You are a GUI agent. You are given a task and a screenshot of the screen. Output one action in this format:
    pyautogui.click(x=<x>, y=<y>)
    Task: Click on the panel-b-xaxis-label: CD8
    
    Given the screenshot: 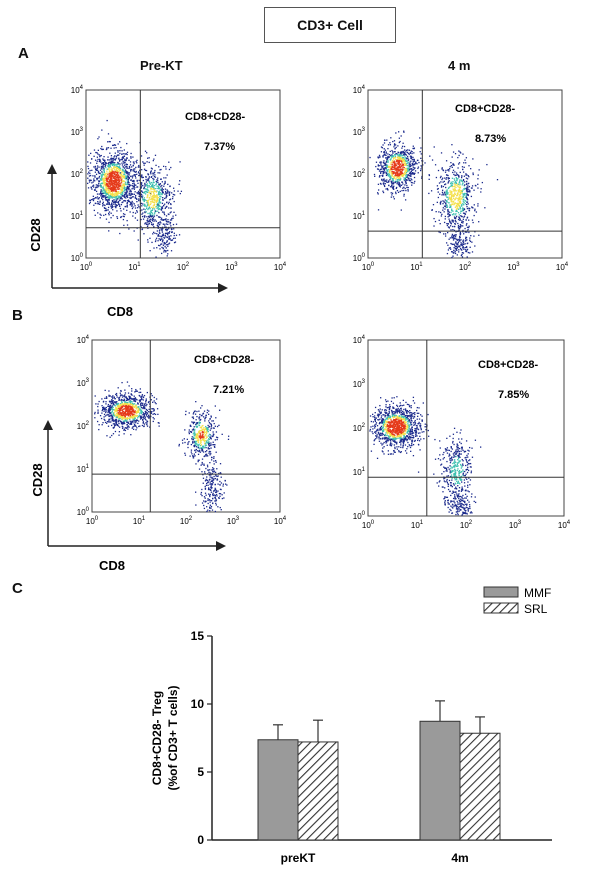 What is the action you would take?
    pyautogui.click(x=112, y=565)
    